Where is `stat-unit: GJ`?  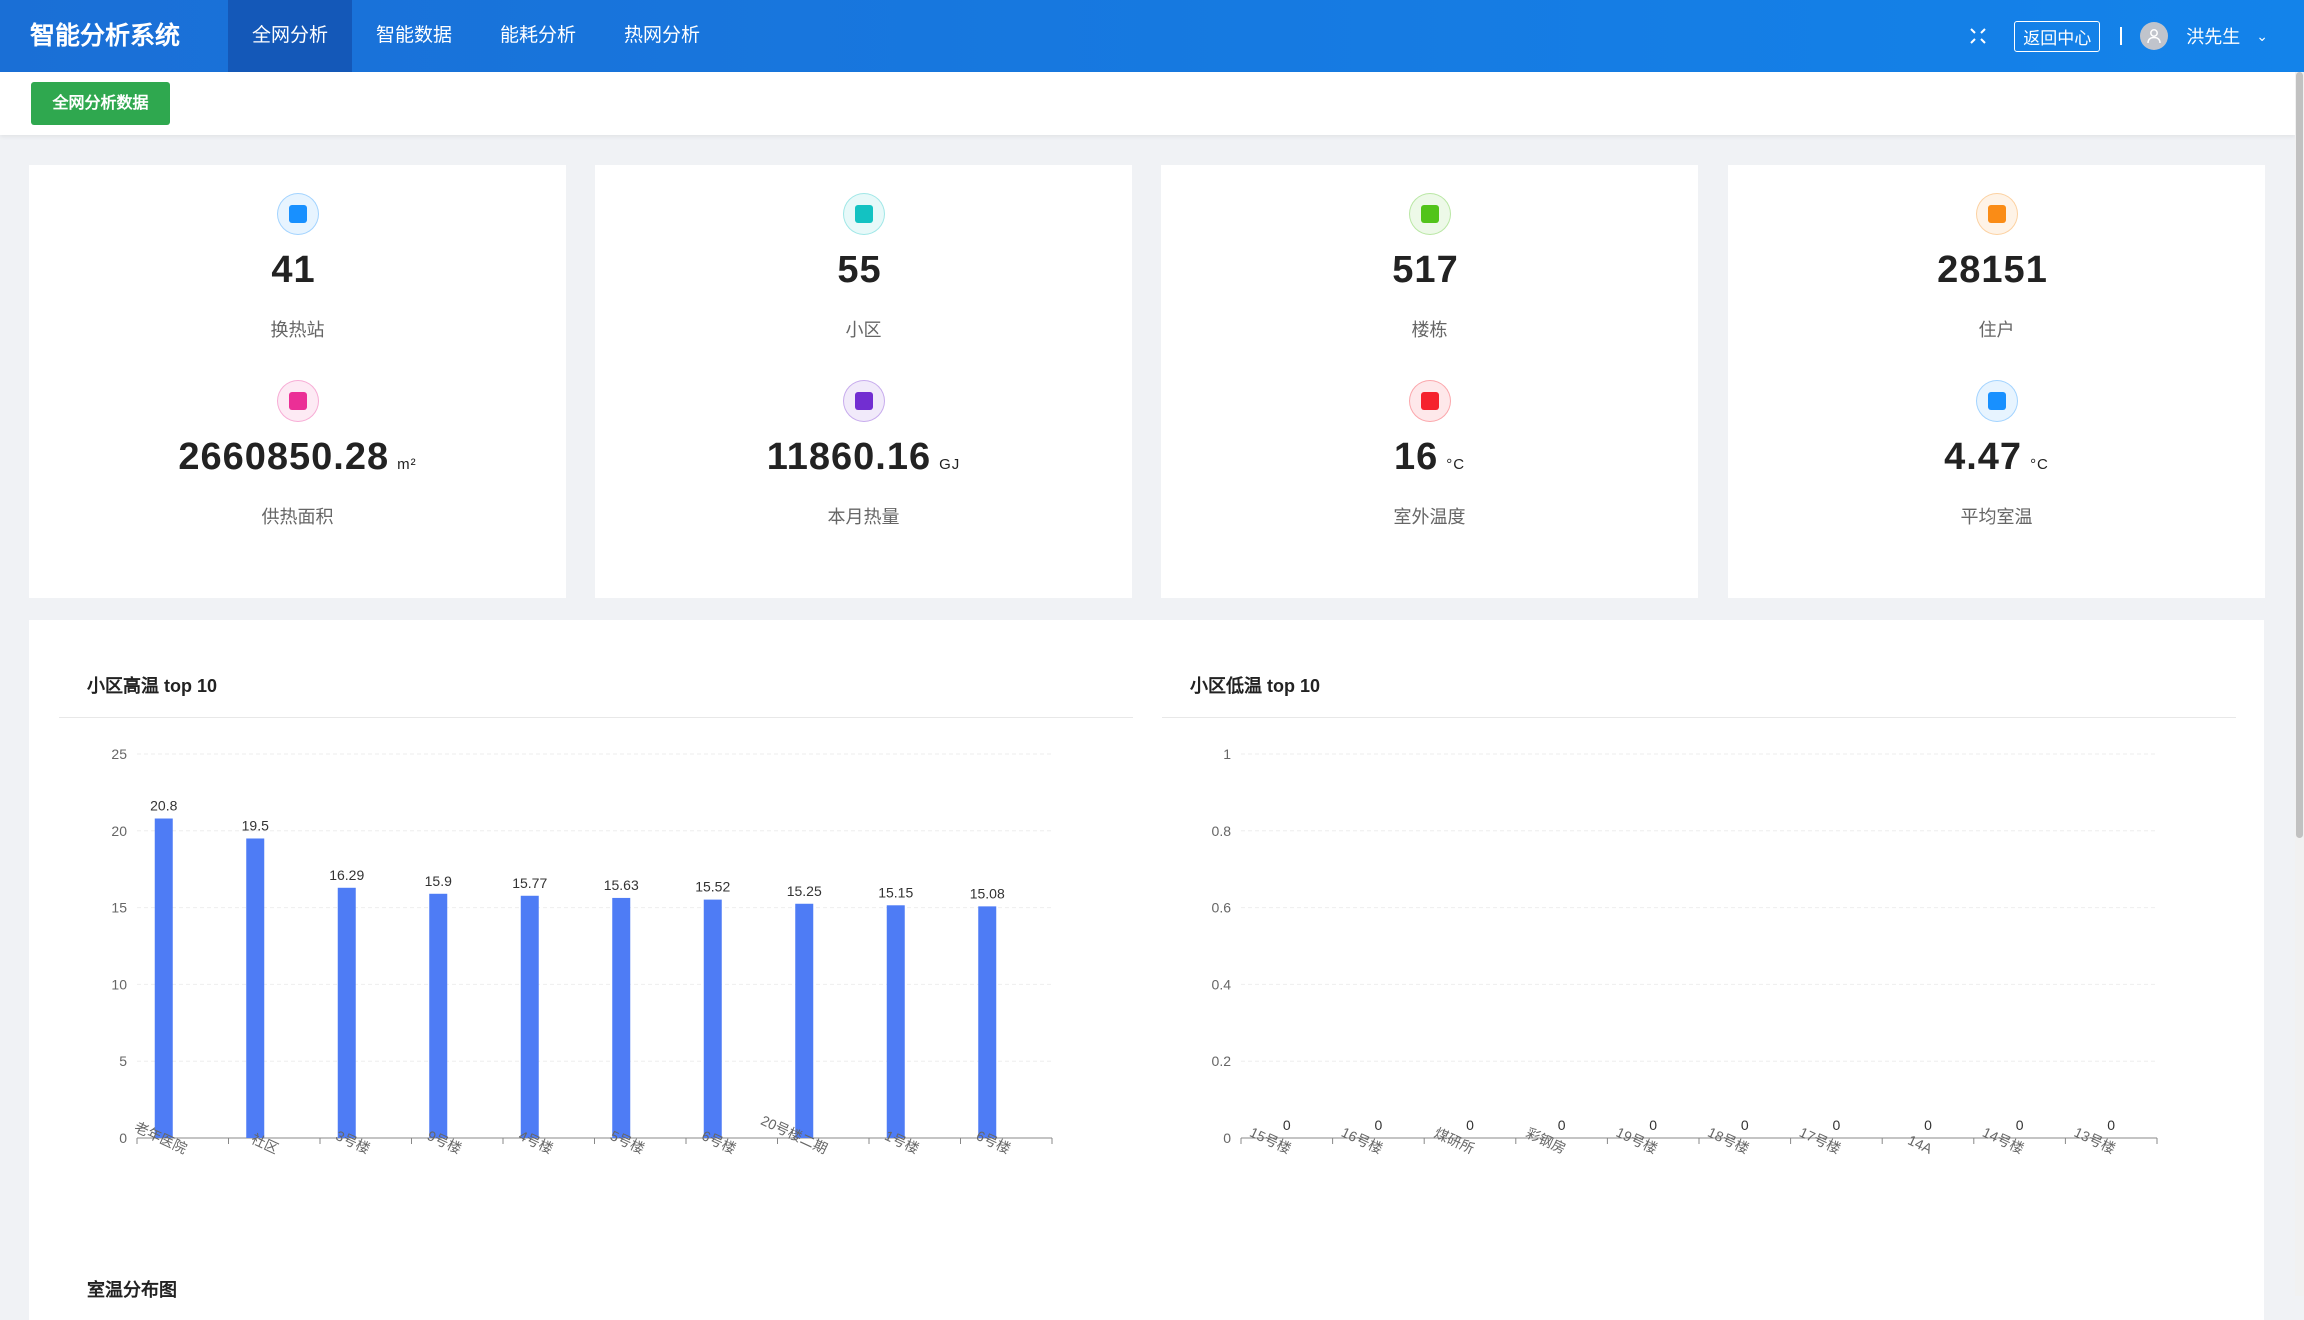
stat-unit: GJ is located at coordinates (950, 464).